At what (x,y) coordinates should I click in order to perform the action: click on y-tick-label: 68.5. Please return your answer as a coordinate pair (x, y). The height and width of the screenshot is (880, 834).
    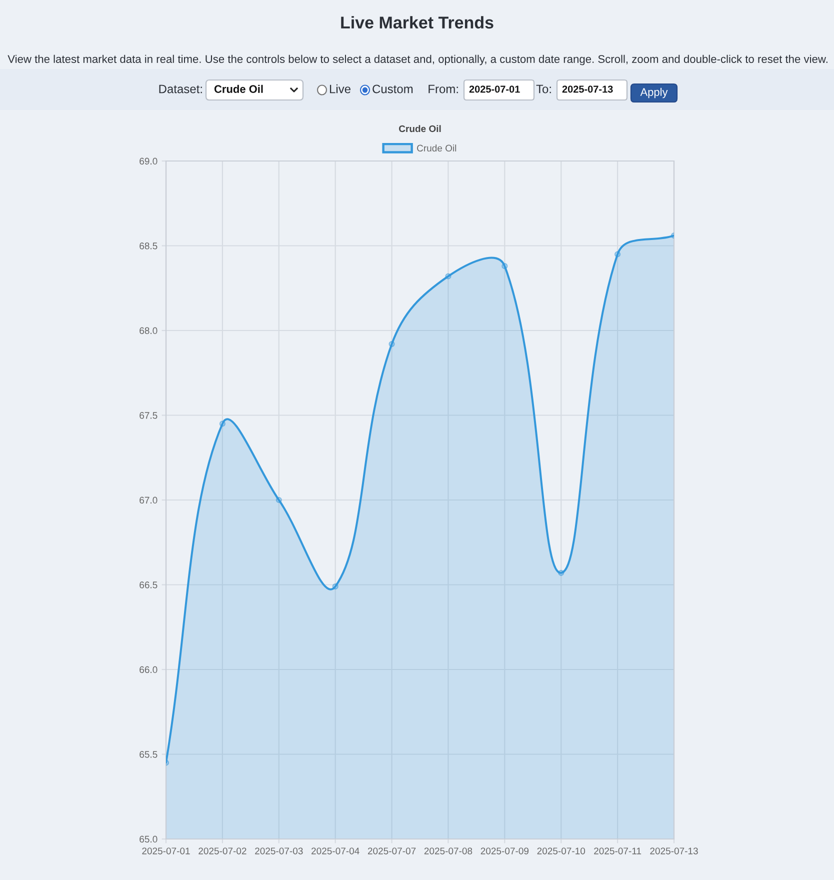
    Looking at the image, I should click on (149, 246).